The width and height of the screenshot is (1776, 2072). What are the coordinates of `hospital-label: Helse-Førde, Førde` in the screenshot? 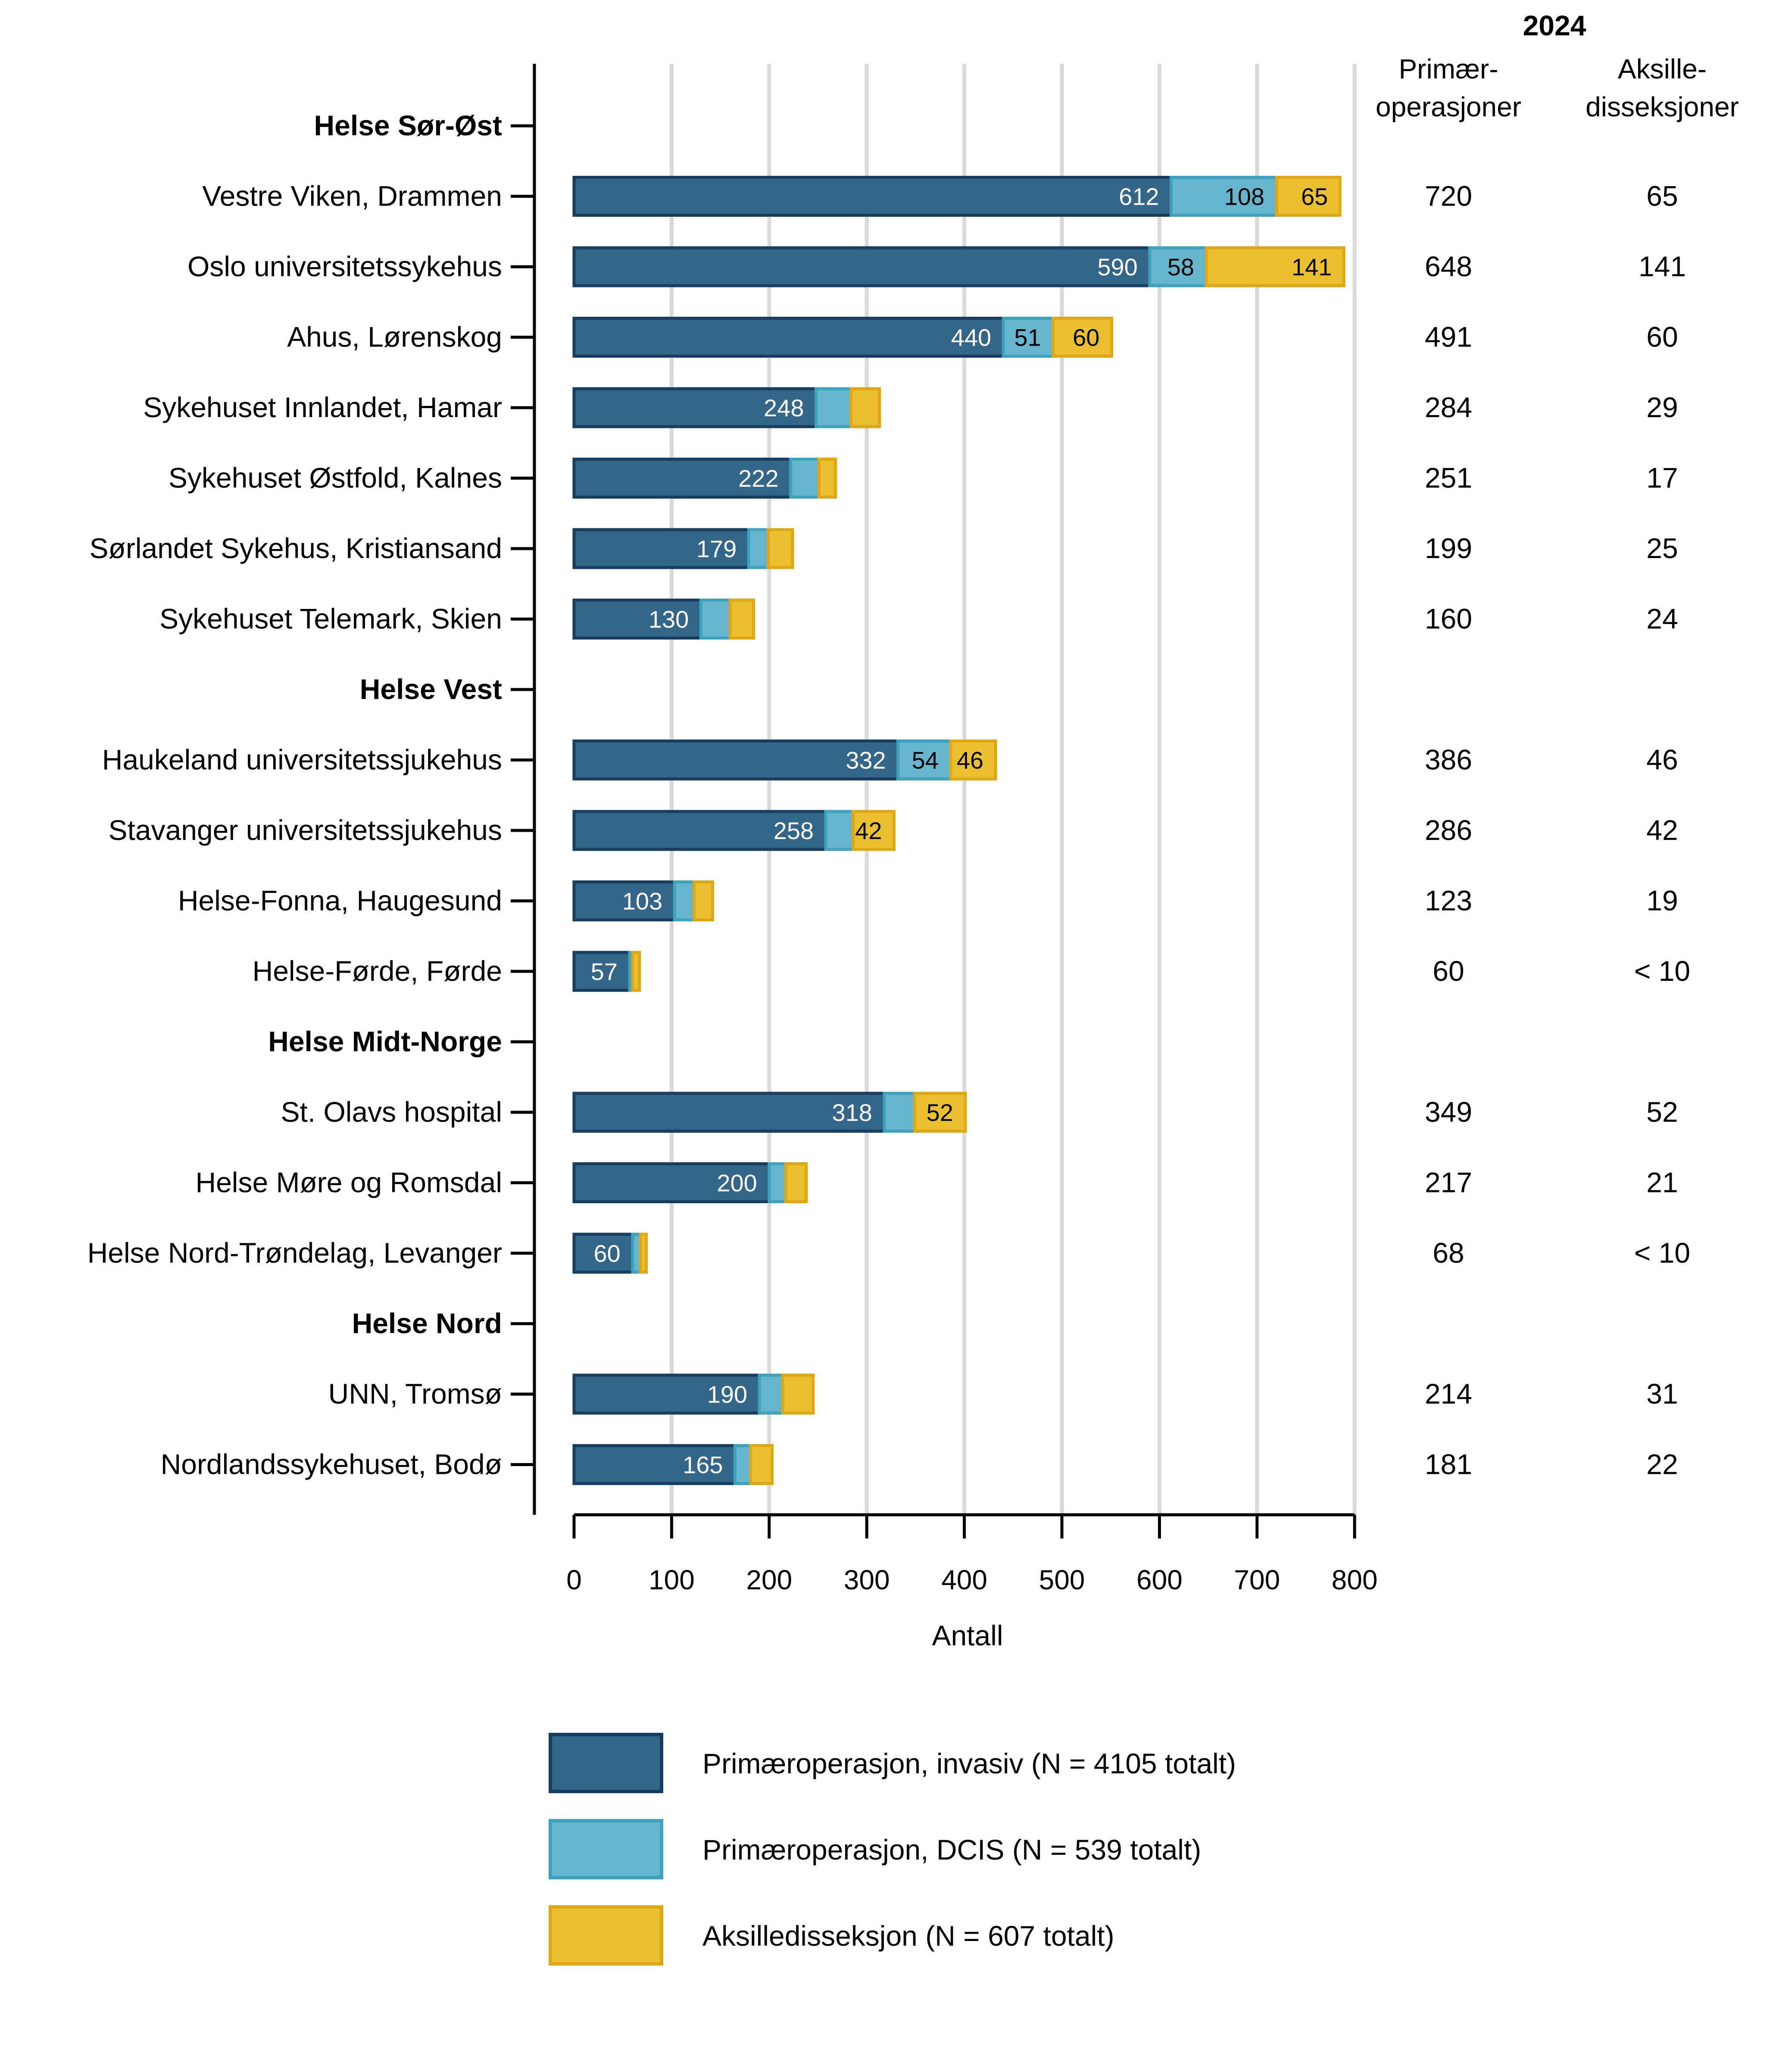 It's located at (377, 971).